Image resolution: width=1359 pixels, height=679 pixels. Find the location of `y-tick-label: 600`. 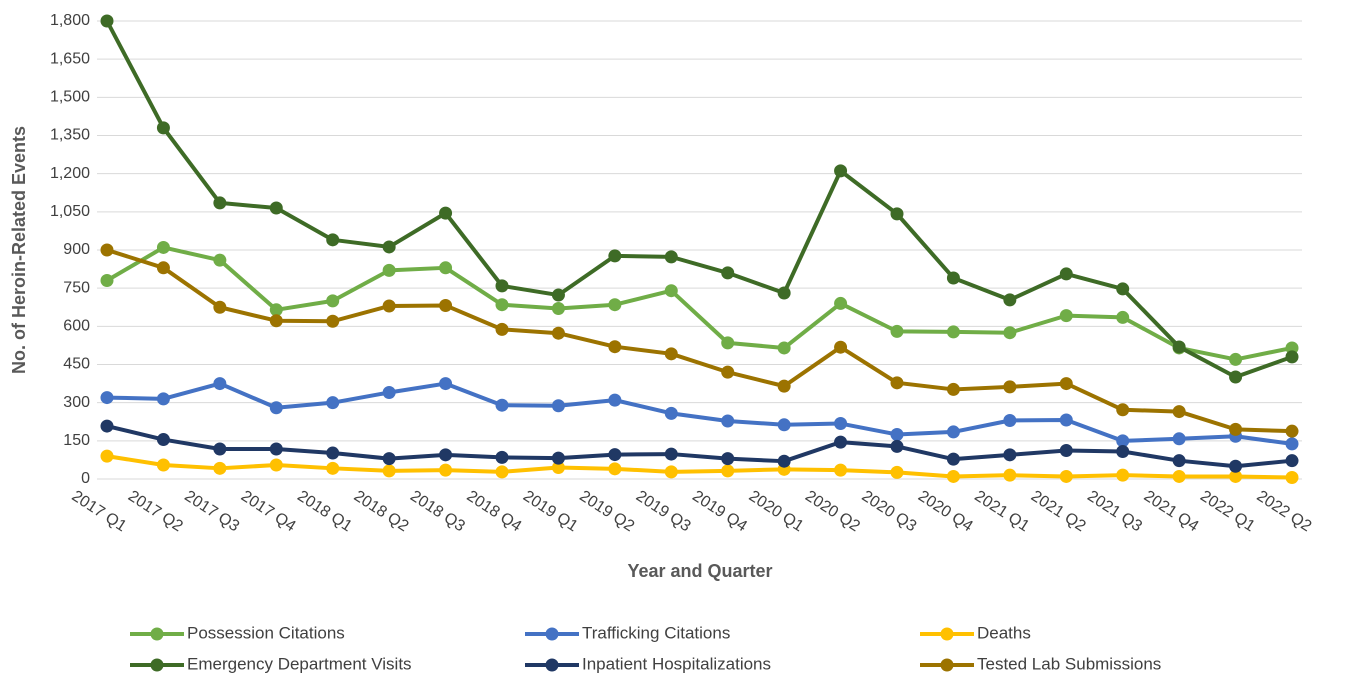

y-tick-label: 600 is located at coordinates (76, 326).